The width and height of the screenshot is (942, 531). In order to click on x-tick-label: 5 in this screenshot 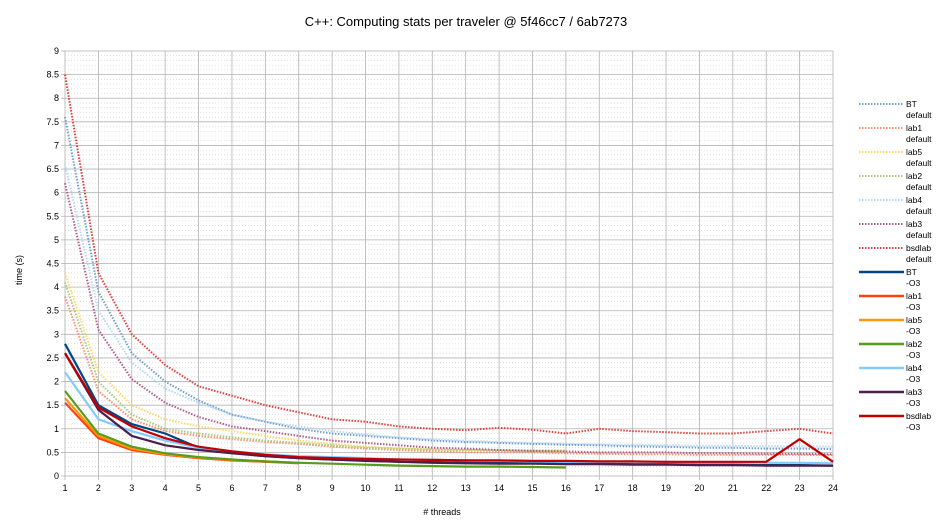, I will do `click(198, 488)`.